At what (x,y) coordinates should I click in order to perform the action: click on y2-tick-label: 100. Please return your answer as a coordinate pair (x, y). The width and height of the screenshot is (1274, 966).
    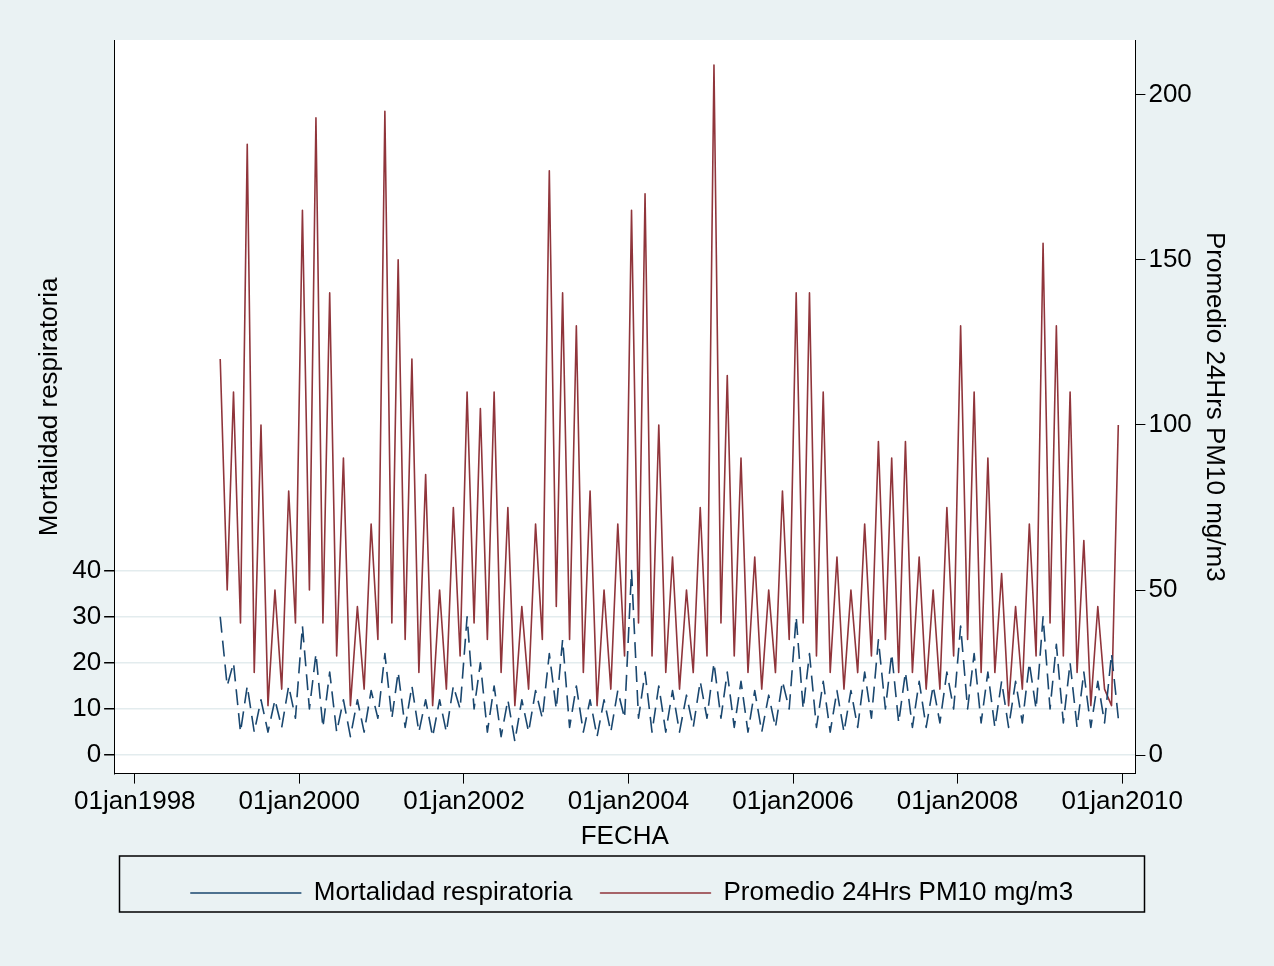
    Looking at the image, I should click on (1170, 423).